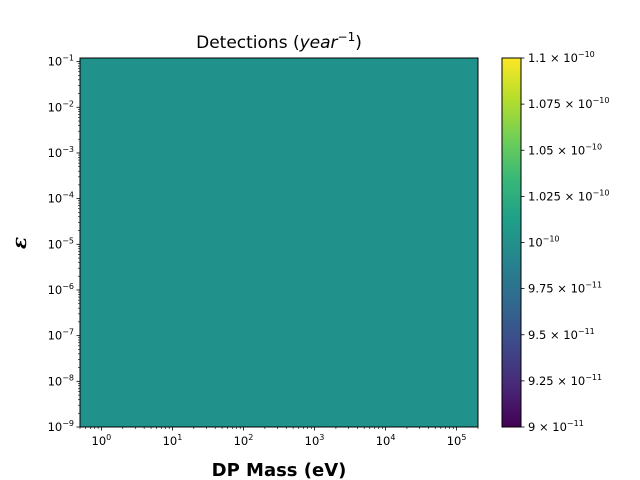 This screenshot has width=640, height=480. I want to click on y-axis: 10⁻⁹ 10⁻⁸ 10⁻⁷ 10⁻⁶ 10⁻⁵ 10⁻⁴ 10⁻³ 10⁻² 10⁻¹, so click(64, 244).